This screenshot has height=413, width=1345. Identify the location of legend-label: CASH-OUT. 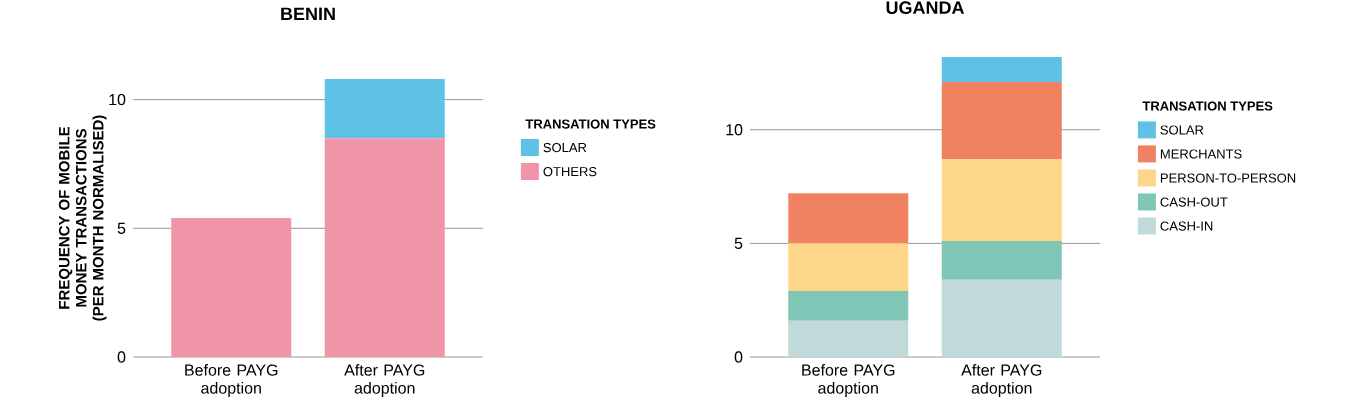
(1194, 202).